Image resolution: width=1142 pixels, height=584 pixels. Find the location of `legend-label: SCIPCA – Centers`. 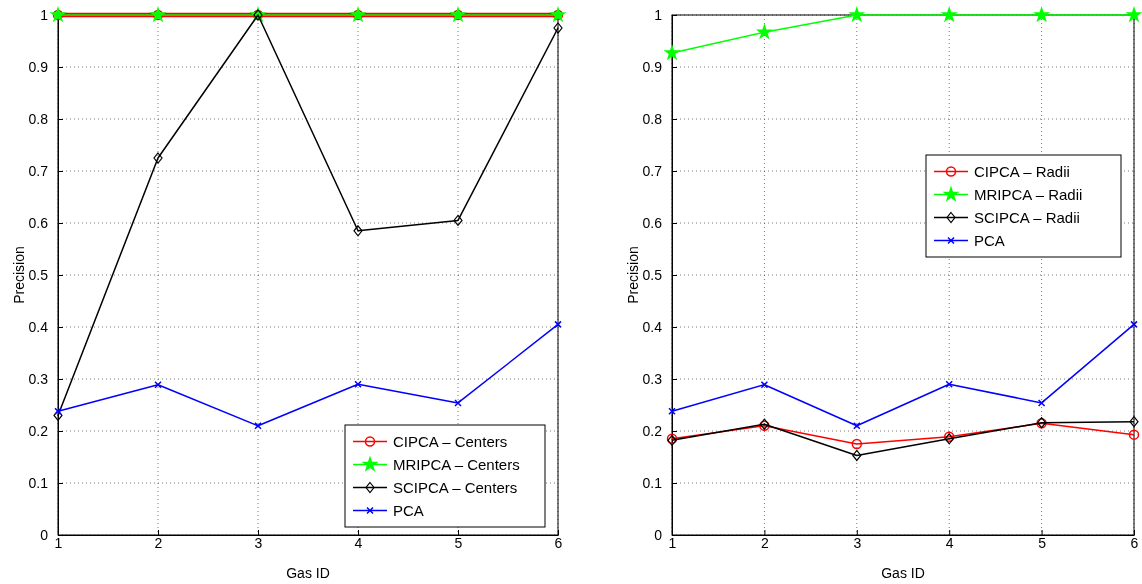

legend-label: SCIPCA – Centers is located at coordinates (455, 487).